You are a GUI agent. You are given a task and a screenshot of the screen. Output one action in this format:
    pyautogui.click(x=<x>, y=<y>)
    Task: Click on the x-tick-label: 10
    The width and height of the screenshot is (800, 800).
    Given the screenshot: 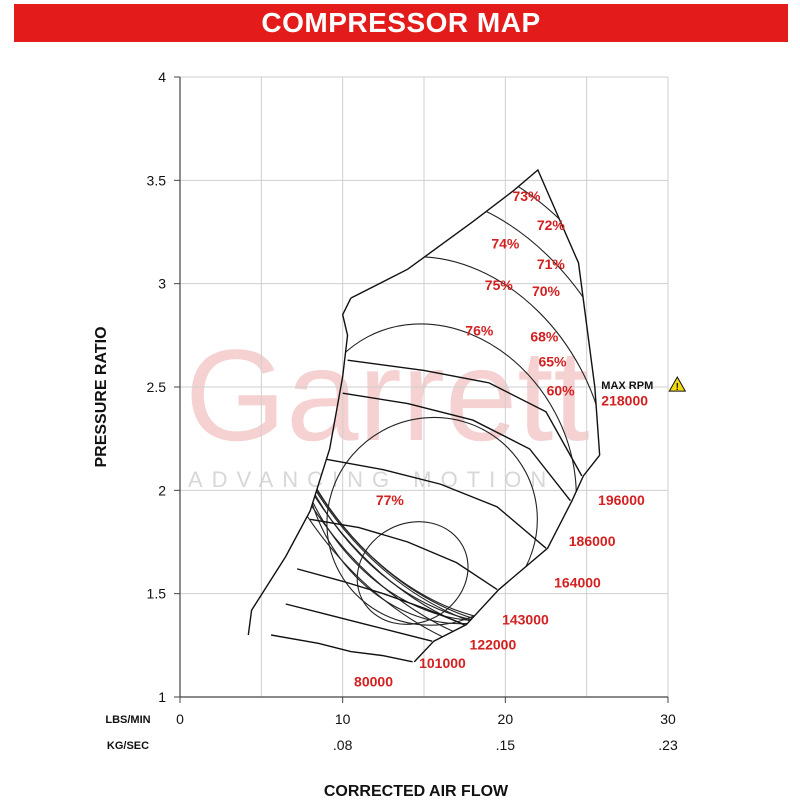 What is the action you would take?
    pyautogui.click(x=343, y=719)
    